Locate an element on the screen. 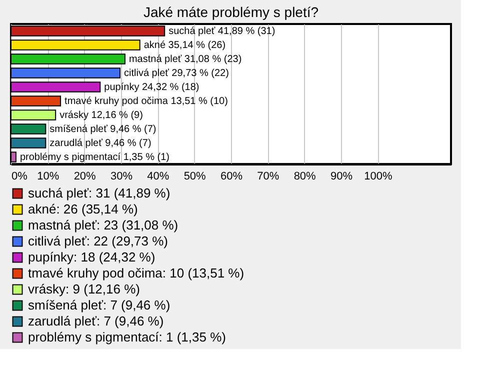 The height and width of the screenshot is (365, 480). legend-label: pupínky: 18 (24,32 %) is located at coordinates (92, 257).